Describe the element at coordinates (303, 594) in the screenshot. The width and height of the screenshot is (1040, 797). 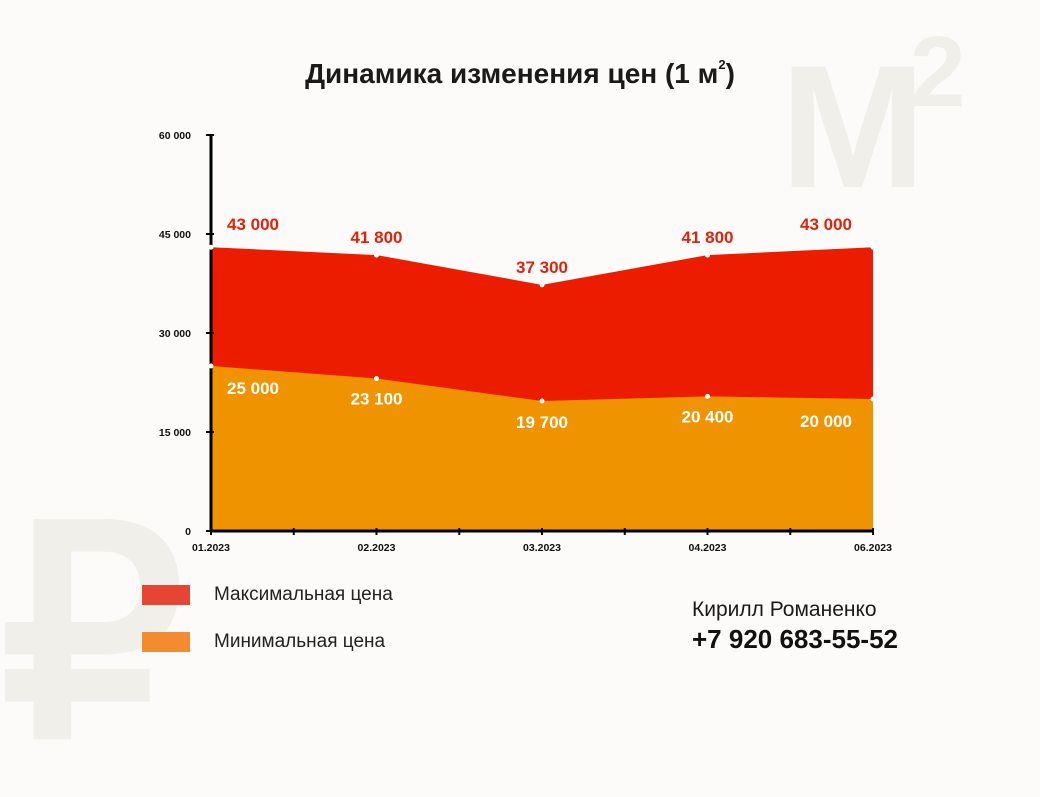
I see `legend-label-max: Максимальная цена` at that location.